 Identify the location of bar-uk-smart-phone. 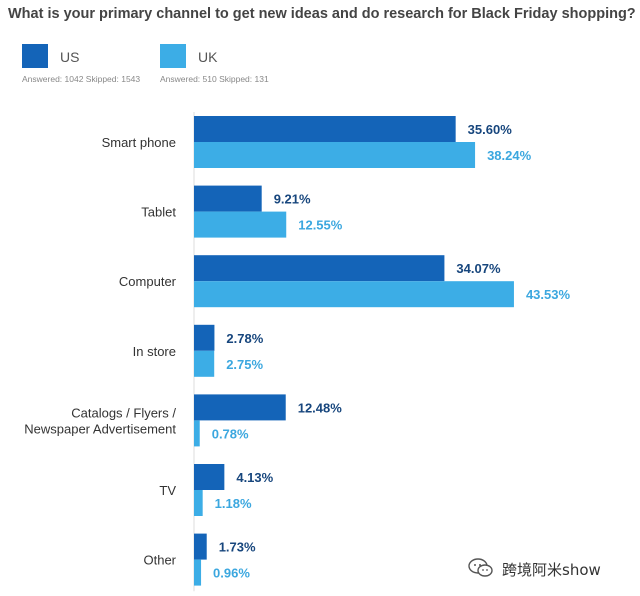
(335, 155).